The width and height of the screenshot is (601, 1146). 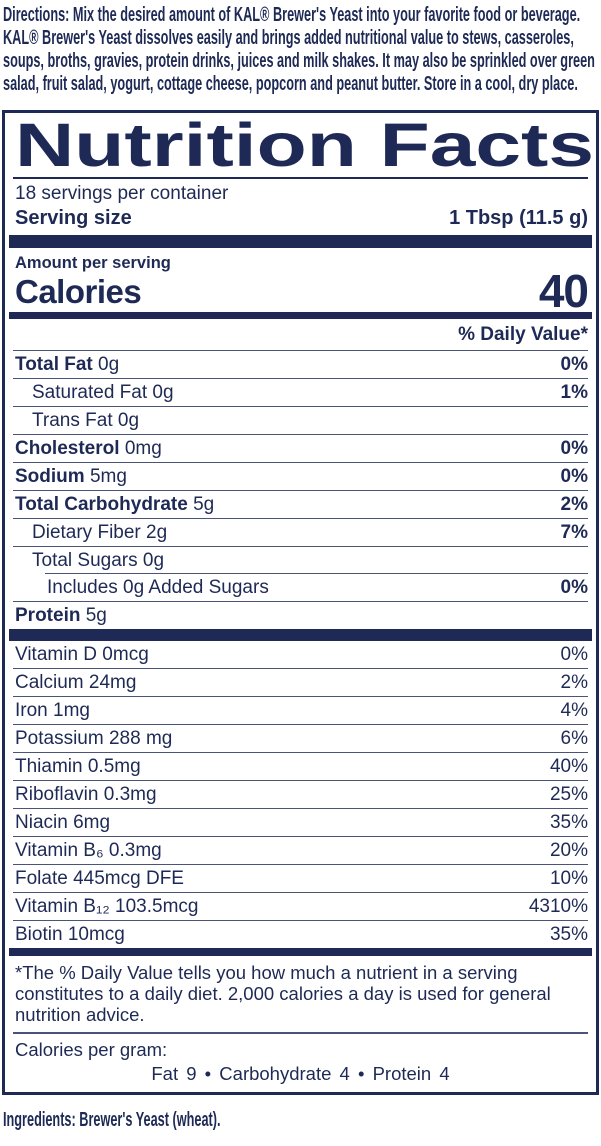 I want to click on ingredients-text-line: Ingredients: Brewer's Yeast (wheat)., so click(x=302, y=1119).